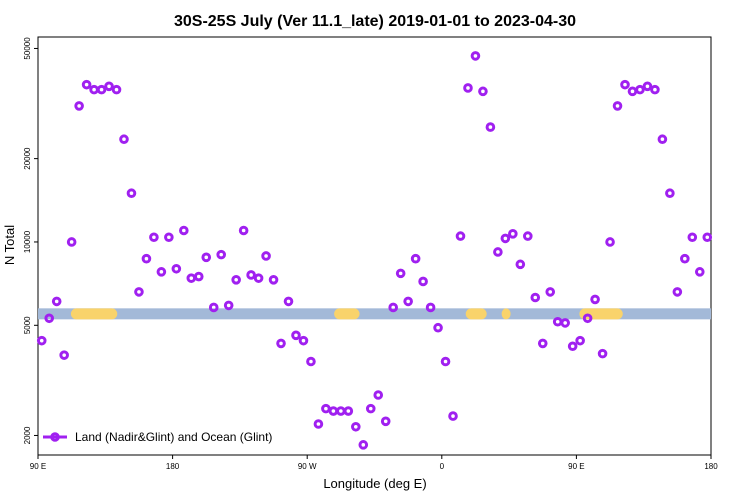 The height and width of the screenshot is (500, 750). What do you see at coordinates (442, 466) in the screenshot?
I see `x-tick-label-3: 0` at bounding box center [442, 466].